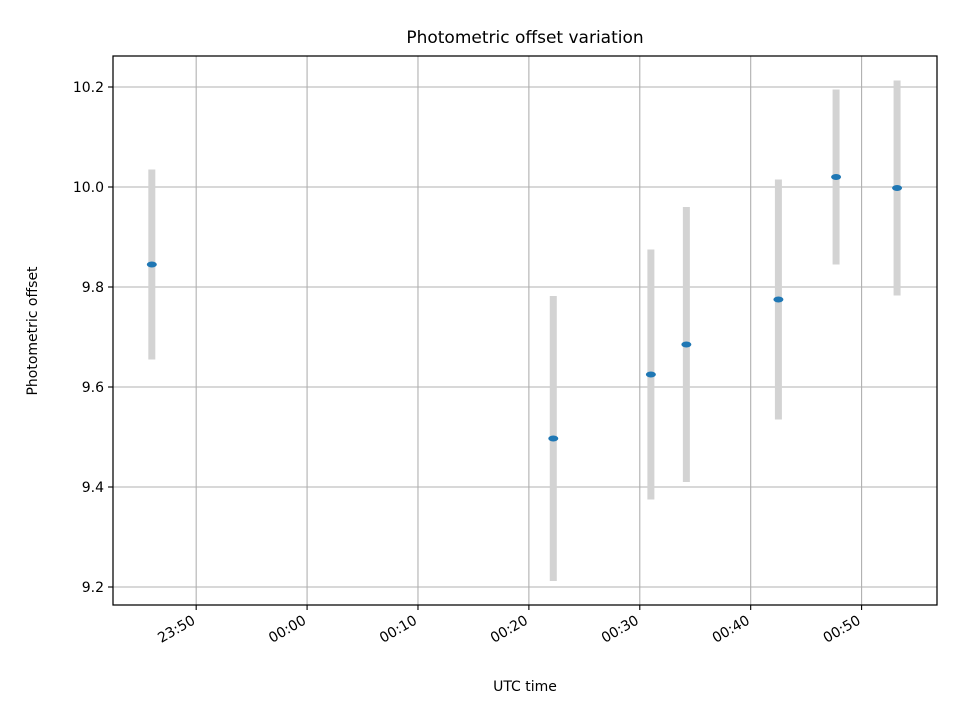 The height and width of the screenshot is (720, 960). Describe the element at coordinates (93, 388) in the screenshot. I see `y-tick-label: 9.6` at that location.